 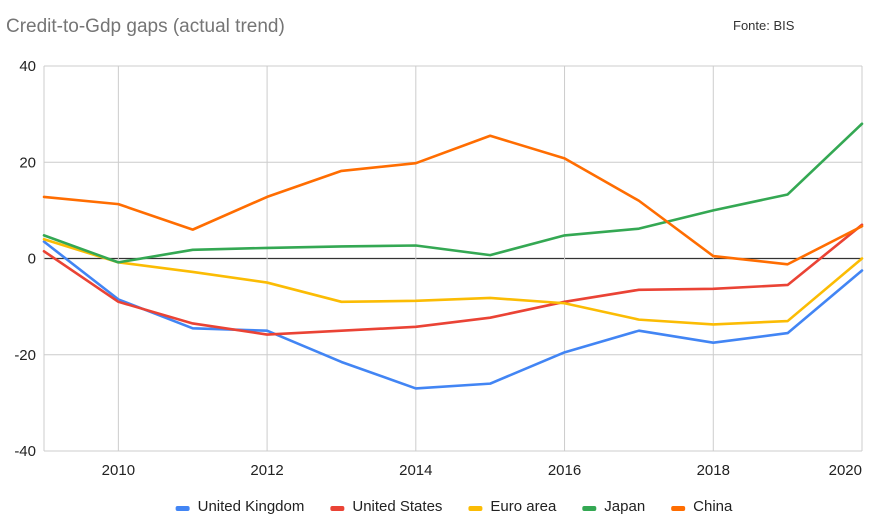 I want to click on legend-label: Euro area, so click(x=523, y=506).